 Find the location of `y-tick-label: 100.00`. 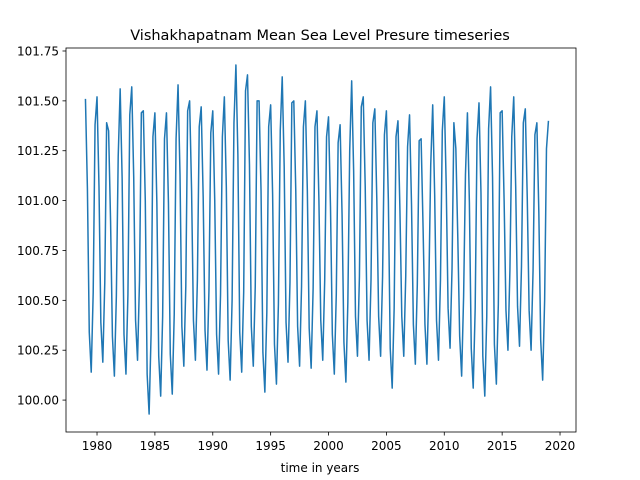

y-tick-label: 100.00 is located at coordinates (38, 401).